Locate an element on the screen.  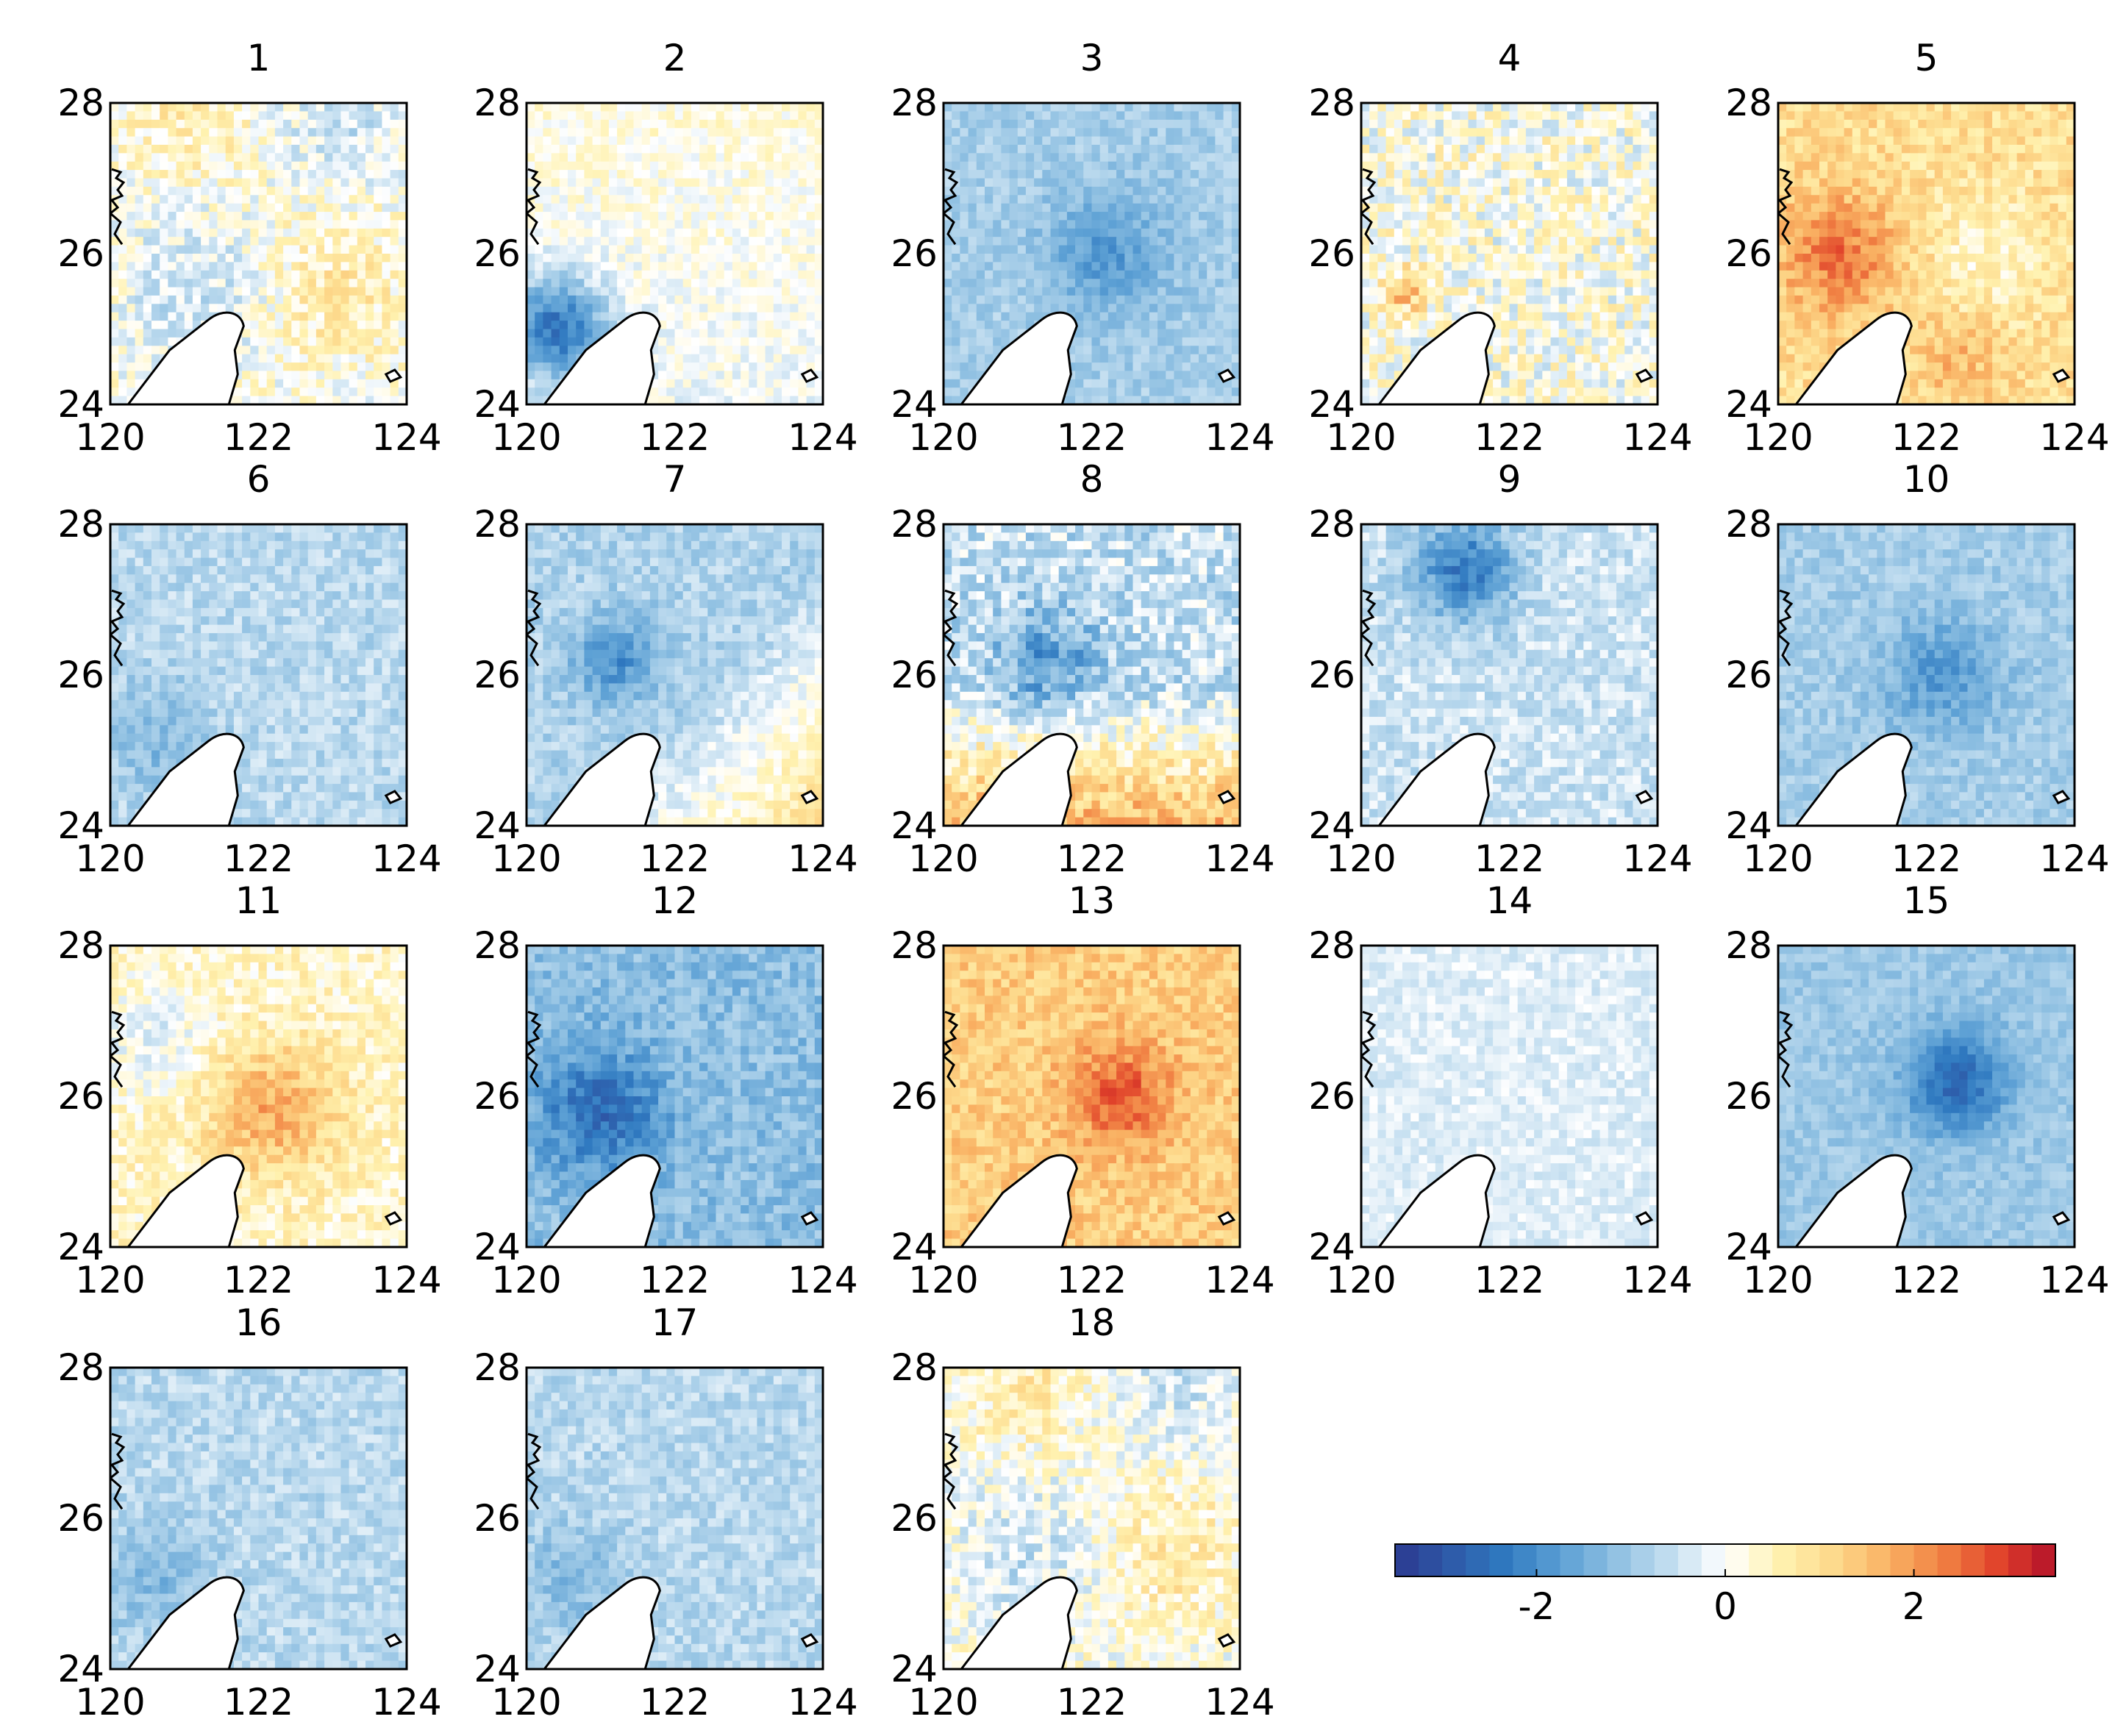
panel-title: 18 is located at coordinates (1093, 1322).